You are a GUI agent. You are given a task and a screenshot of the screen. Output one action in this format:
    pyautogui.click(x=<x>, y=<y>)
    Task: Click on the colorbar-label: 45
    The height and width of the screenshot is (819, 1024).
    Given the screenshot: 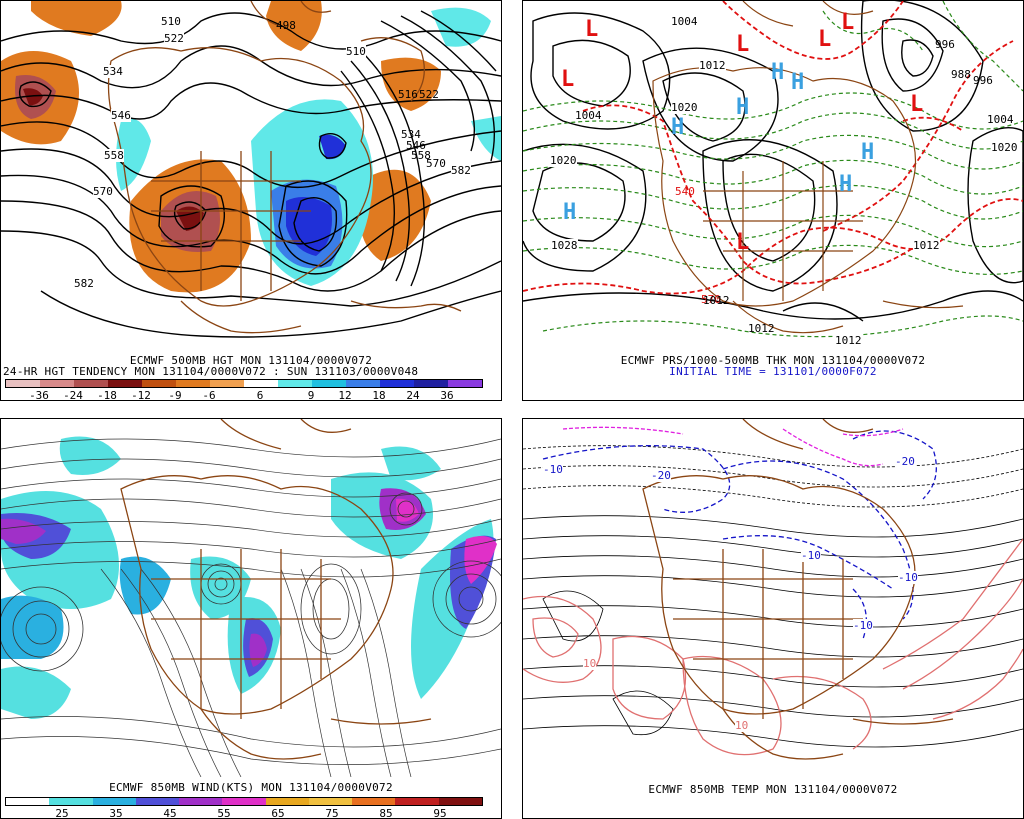 What is the action you would take?
    pyautogui.click(x=170, y=813)
    